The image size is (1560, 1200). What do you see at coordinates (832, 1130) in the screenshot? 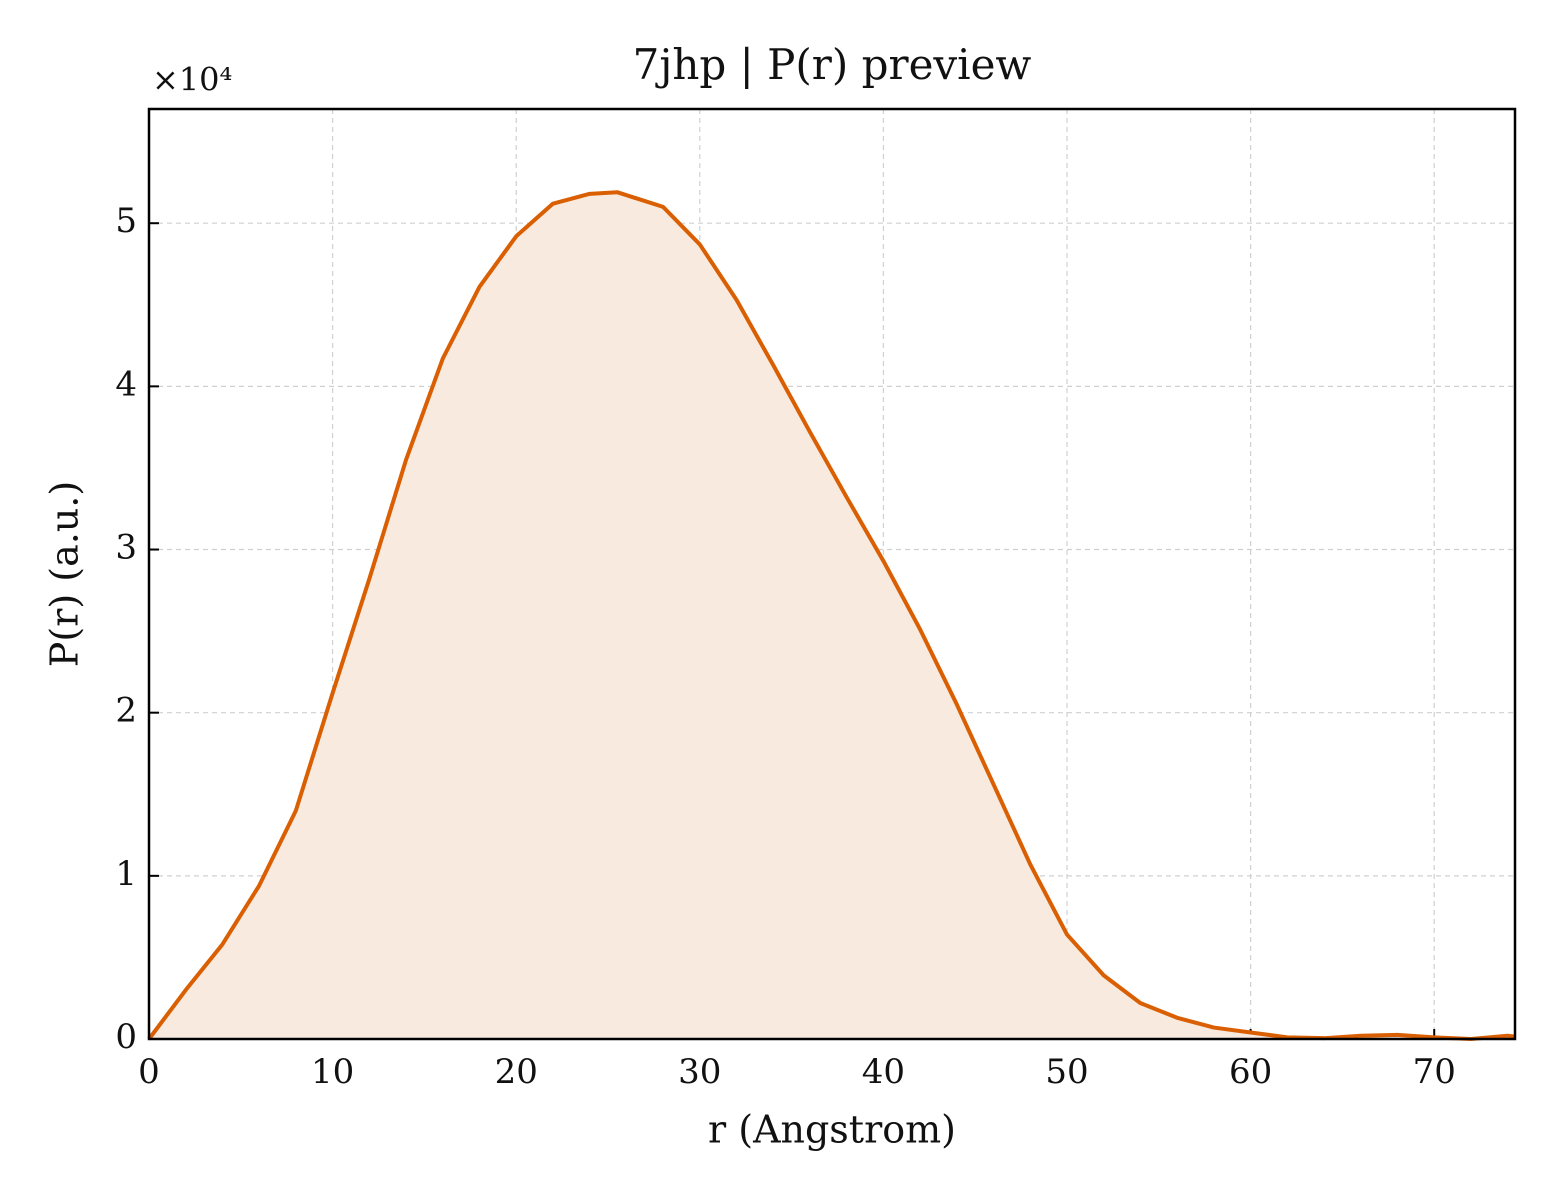
I see `x-axis-label: r (Angstrom)` at bounding box center [832, 1130].